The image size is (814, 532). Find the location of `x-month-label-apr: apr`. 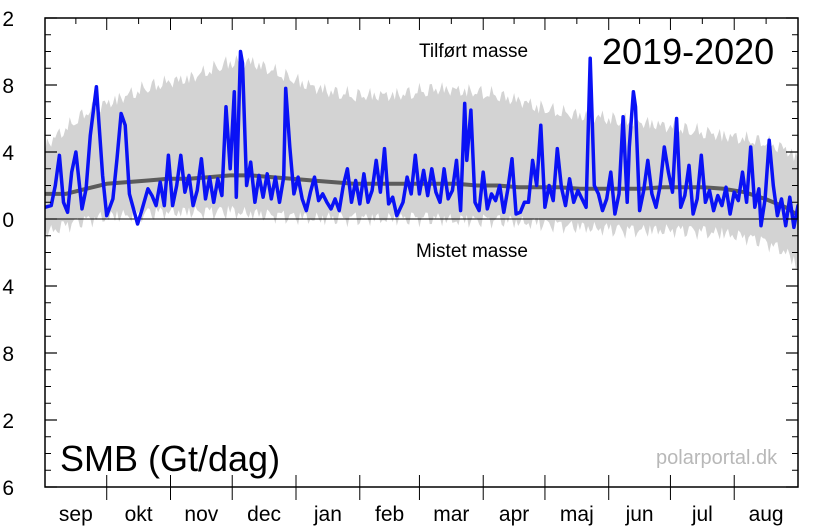

x-month-label-apr: apr is located at coordinates (514, 514).